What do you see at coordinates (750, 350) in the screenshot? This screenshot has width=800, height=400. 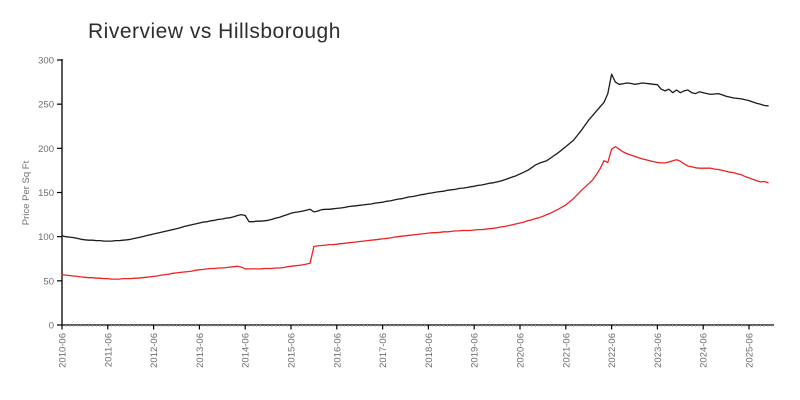 I see `x-tick-label: 2025-06` at bounding box center [750, 350].